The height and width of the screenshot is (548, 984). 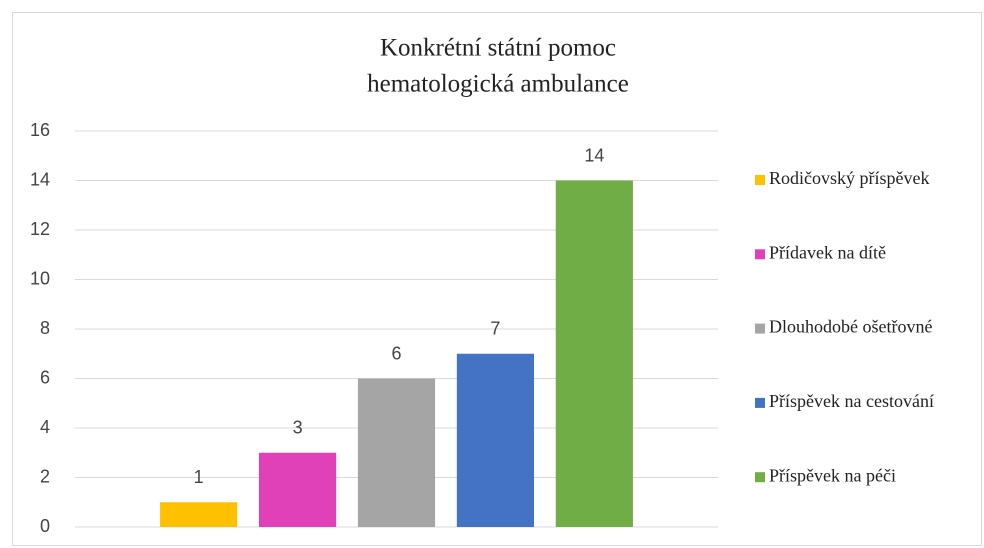 I want to click on y-tick-label: 0, so click(x=45, y=526).